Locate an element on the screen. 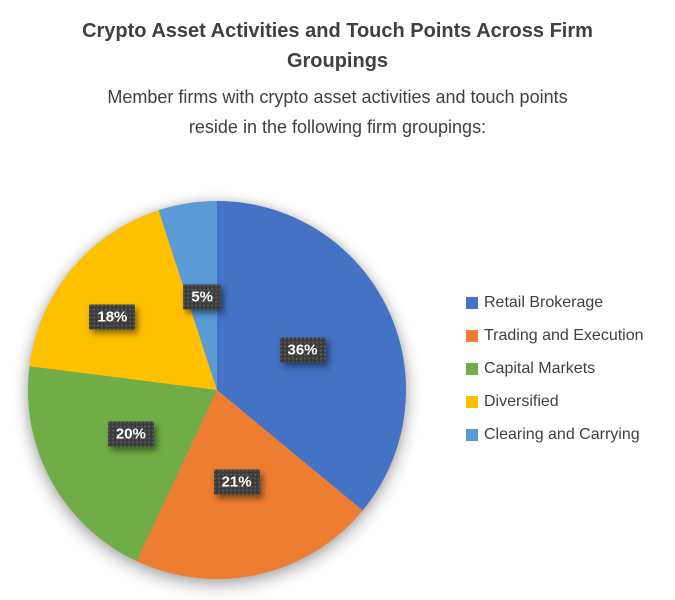  legend-item-capital-markets: Capital Markets is located at coordinates (555, 368).